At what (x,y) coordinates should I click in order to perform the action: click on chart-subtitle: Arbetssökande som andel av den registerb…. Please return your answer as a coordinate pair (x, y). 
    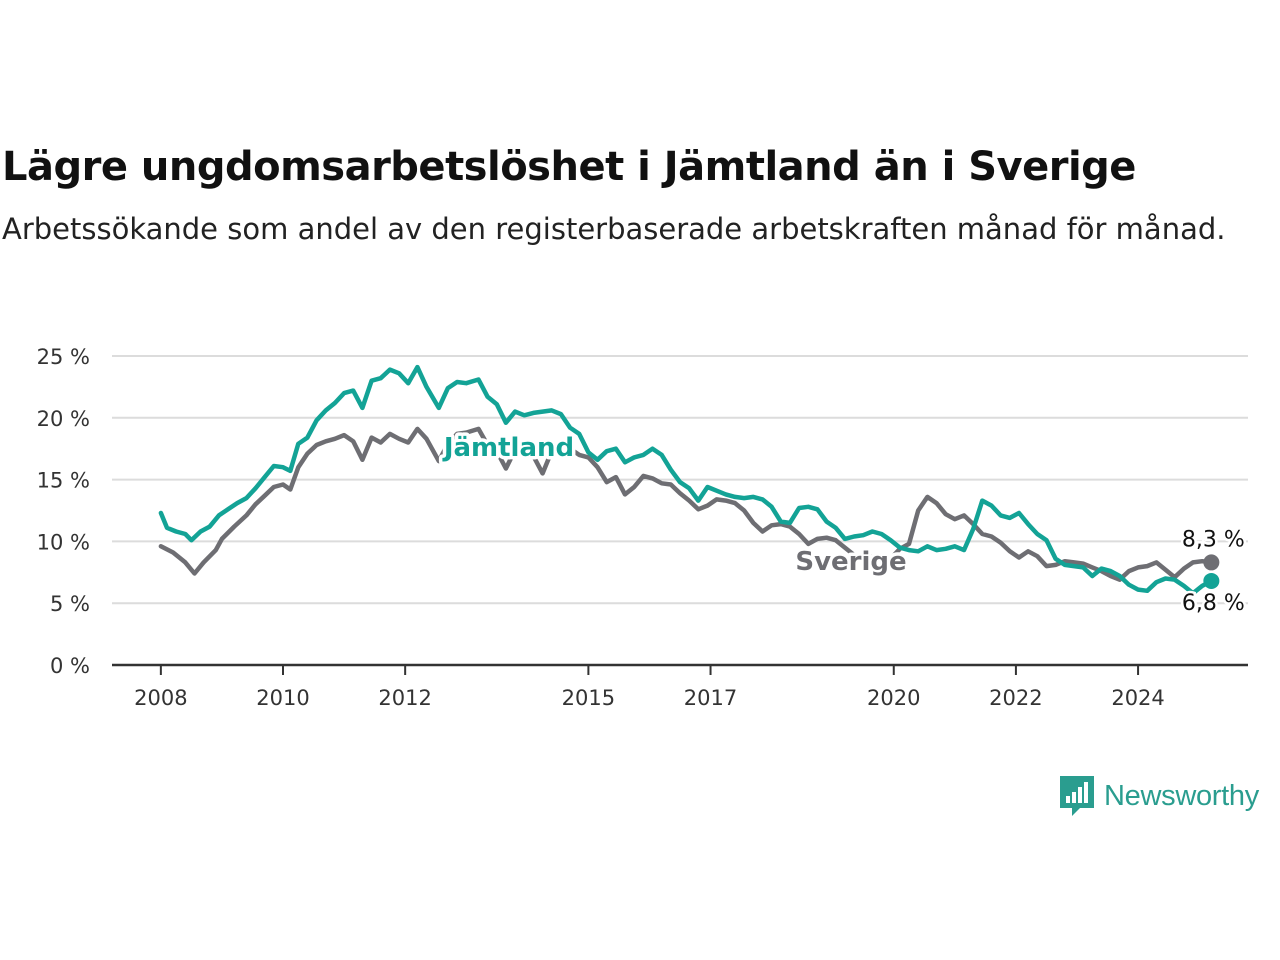
    Looking at the image, I should click on (614, 229).